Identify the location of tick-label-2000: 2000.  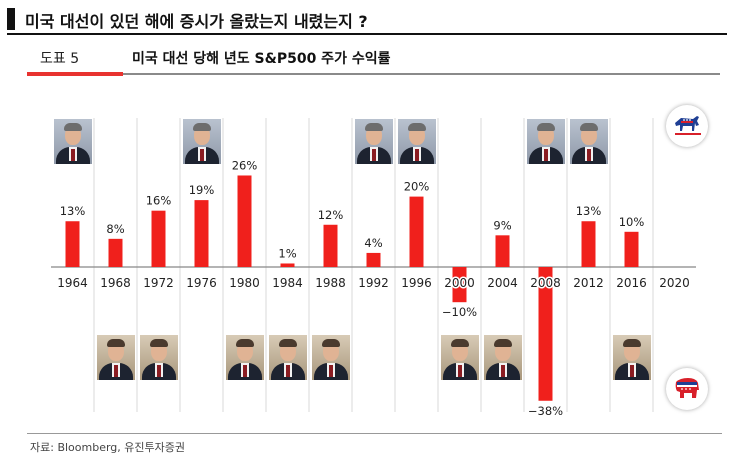
(459, 283).